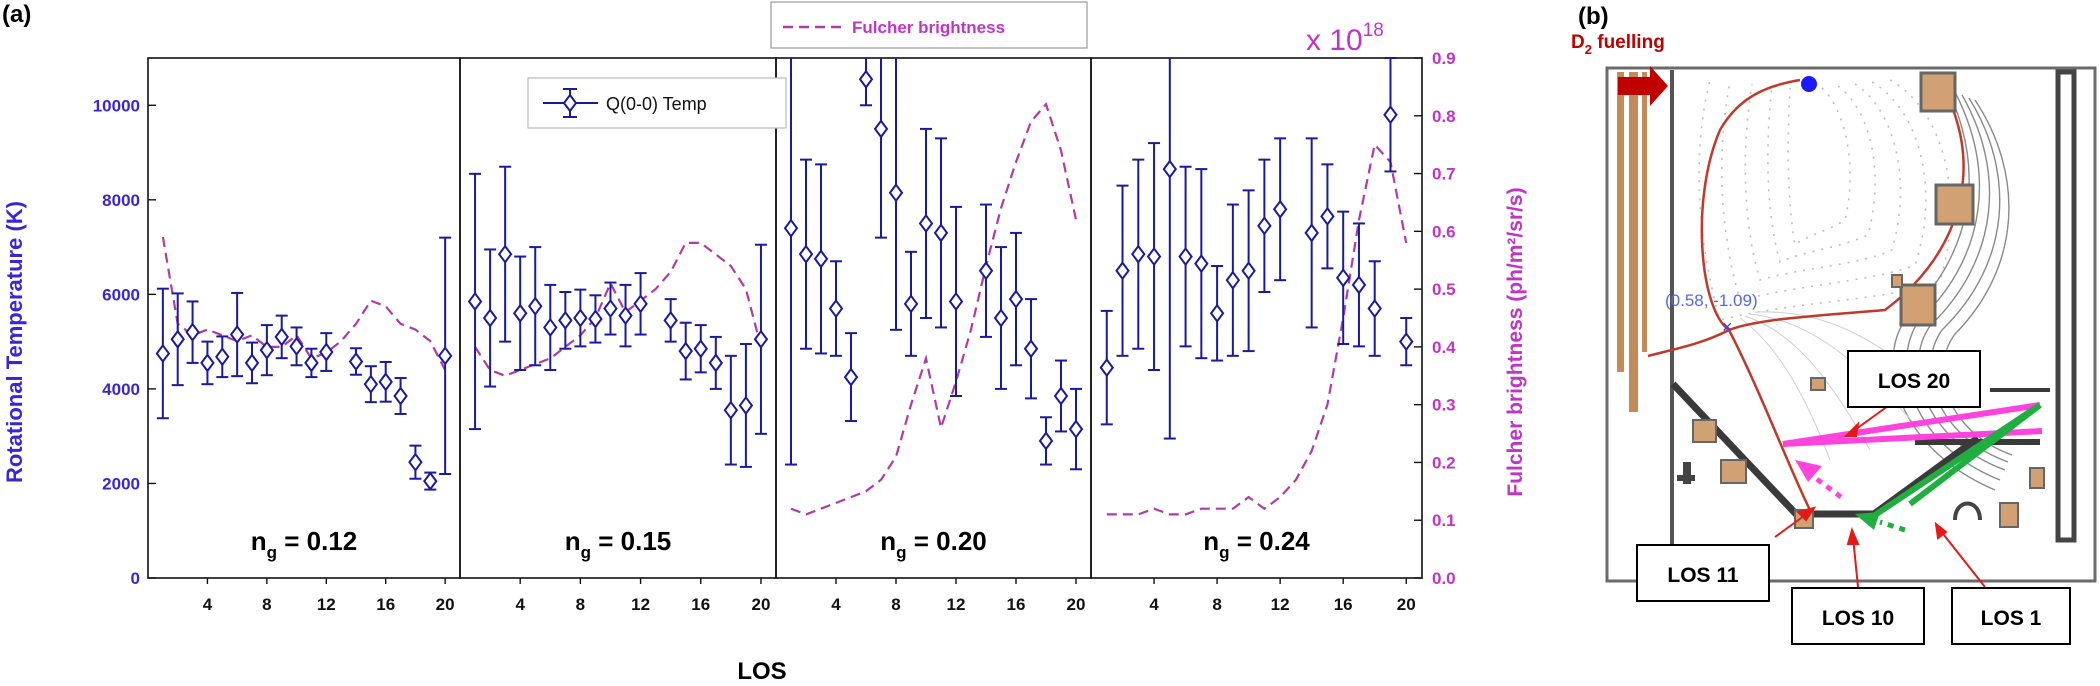 The image size is (2100, 686). Describe the element at coordinates (1444, 289) in the screenshot. I see `y2-tick-label-5: 0.5` at that location.